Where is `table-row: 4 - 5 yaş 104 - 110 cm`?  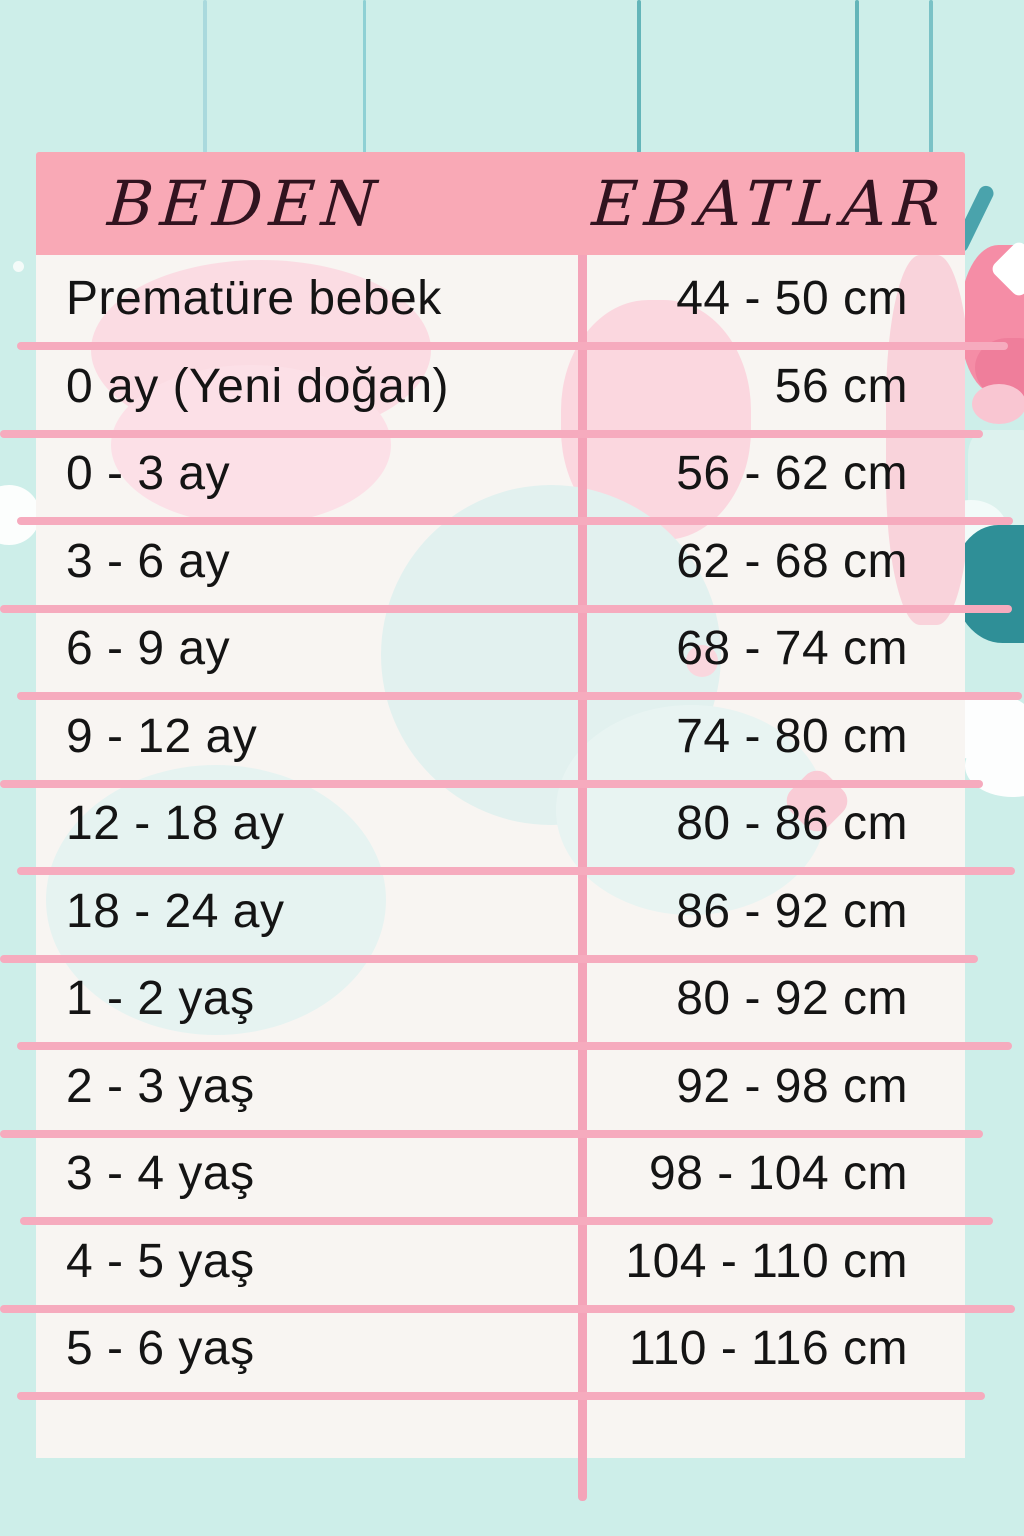
table-row: 4 - 5 yaş 104 - 110 cm is located at coordinates (500, 1262).